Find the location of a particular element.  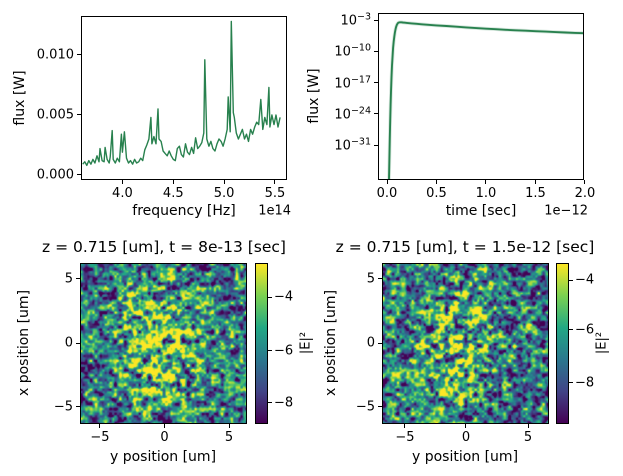

field1-heatmap is located at coordinates (163, 343).